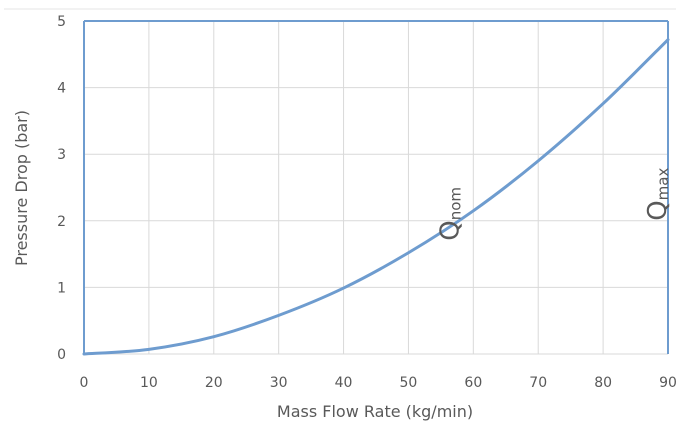  Describe the element at coordinates (61, 355) in the screenshot. I see `y-tick-label-0: 0` at that location.